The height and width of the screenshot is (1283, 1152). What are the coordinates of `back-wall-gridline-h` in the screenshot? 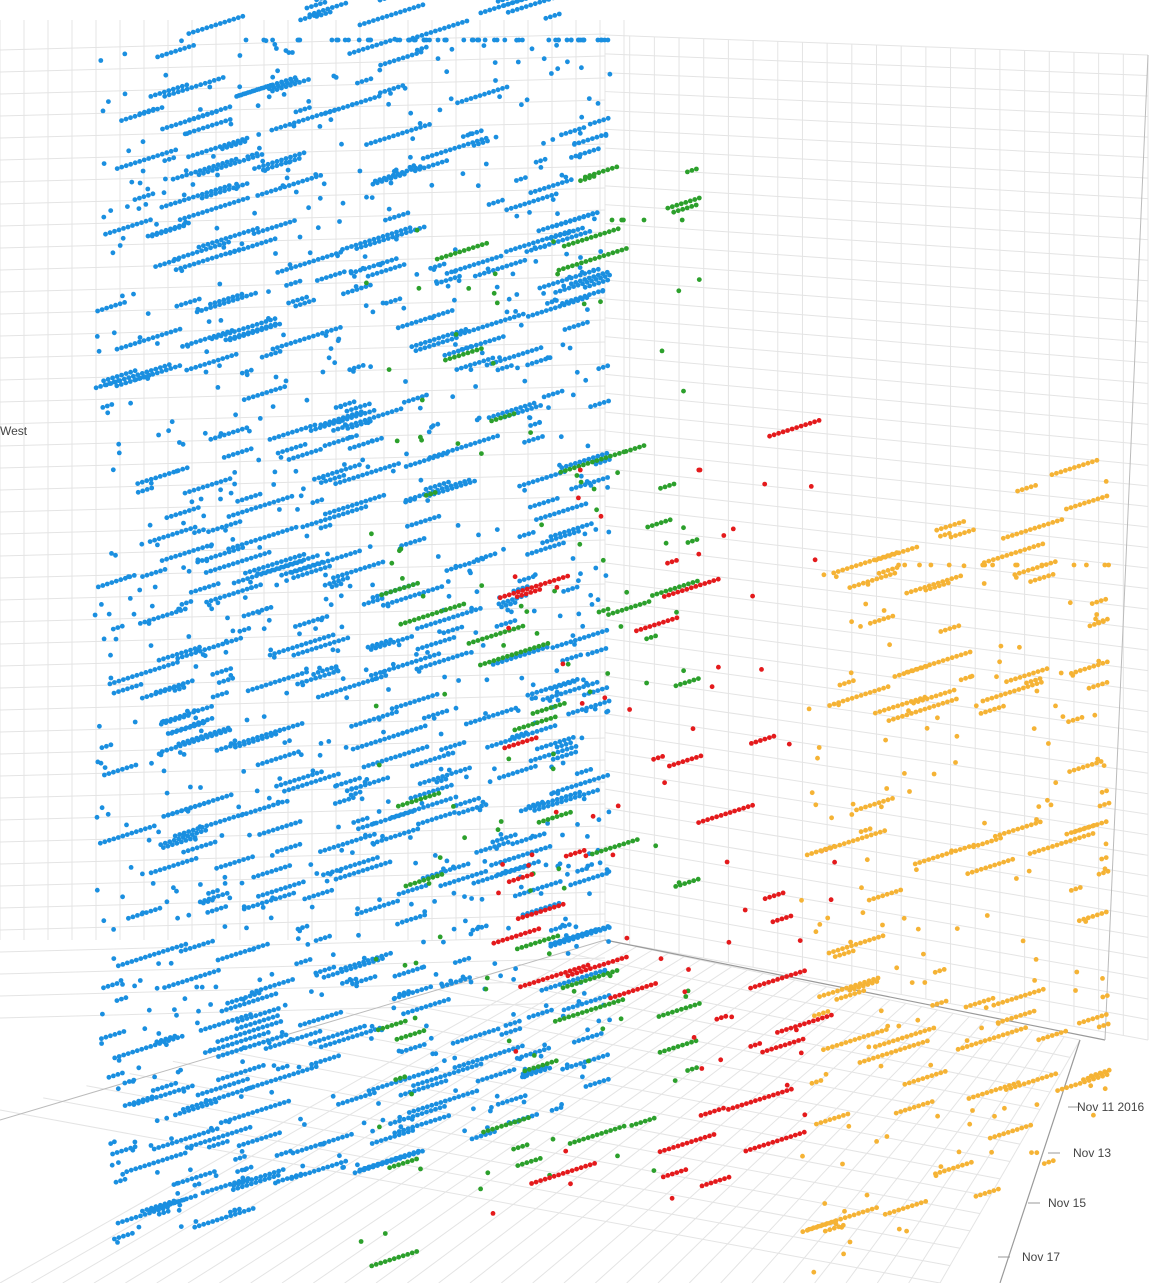 It's located at (303, 394).